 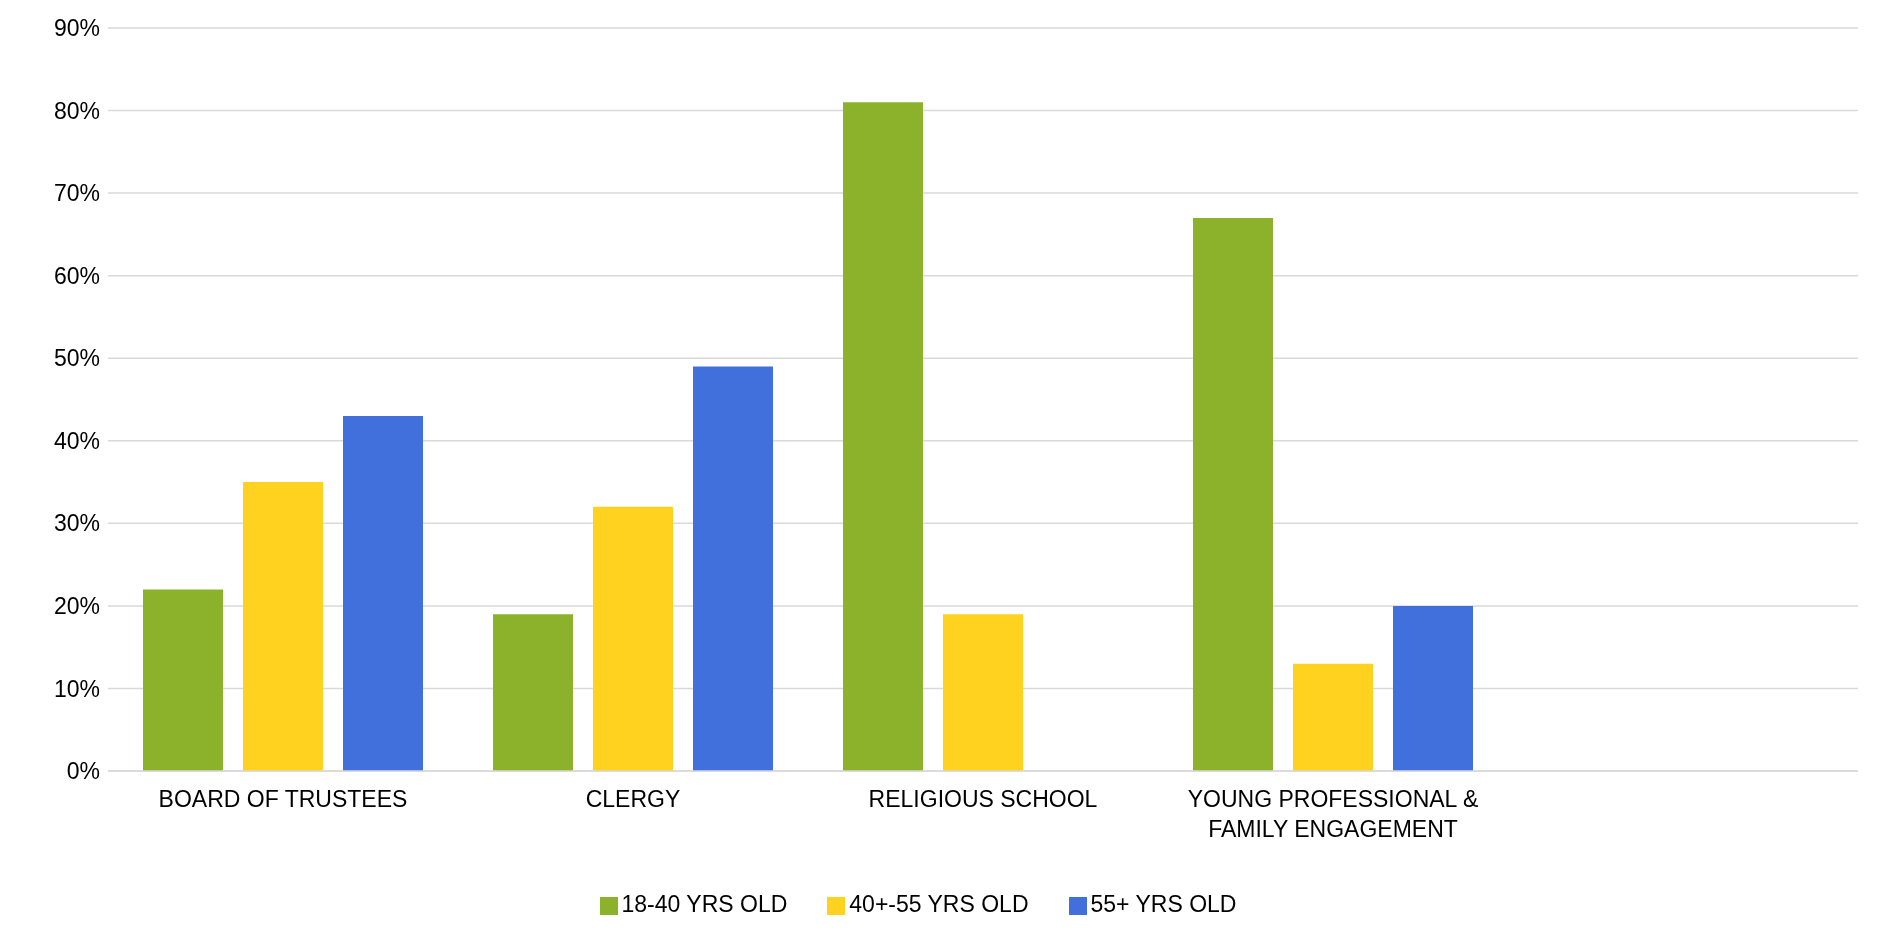 I want to click on x-tick-label: BOARD OF TRUSTEES, so click(x=283, y=799).